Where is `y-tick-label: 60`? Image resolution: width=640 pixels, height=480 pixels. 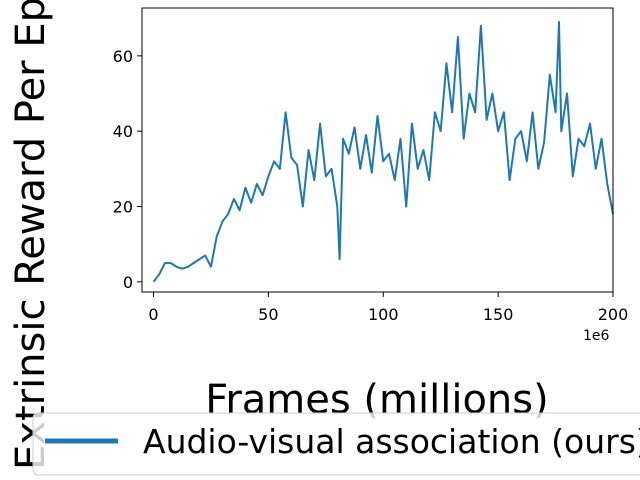
y-tick-label: 60 is located at coordinates (123, 56).